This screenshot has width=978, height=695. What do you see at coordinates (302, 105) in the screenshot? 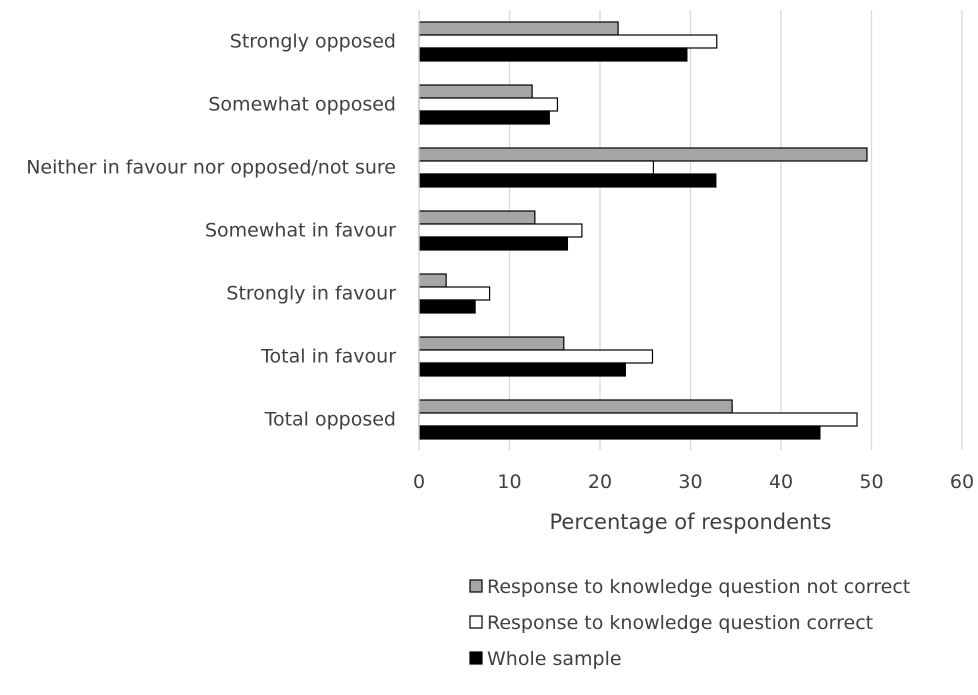
I see `category-label-2: Somewhat opposed` at bounding box center [302, 105].